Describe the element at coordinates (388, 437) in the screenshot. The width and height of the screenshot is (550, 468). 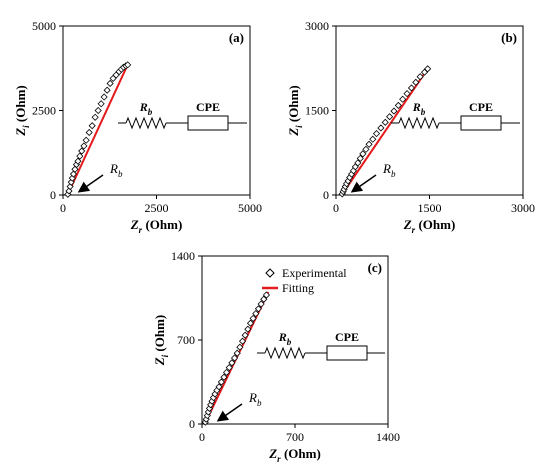
I see `x-tick-label: 1400` at that location.